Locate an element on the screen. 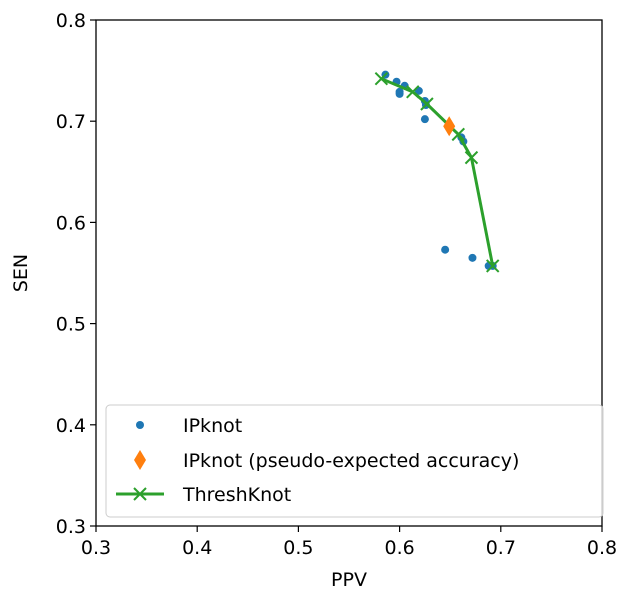 The height and width of the screenshot is (592, 622). legend-marker-threshknot-stroke-b is located at coordinates (140, 494).